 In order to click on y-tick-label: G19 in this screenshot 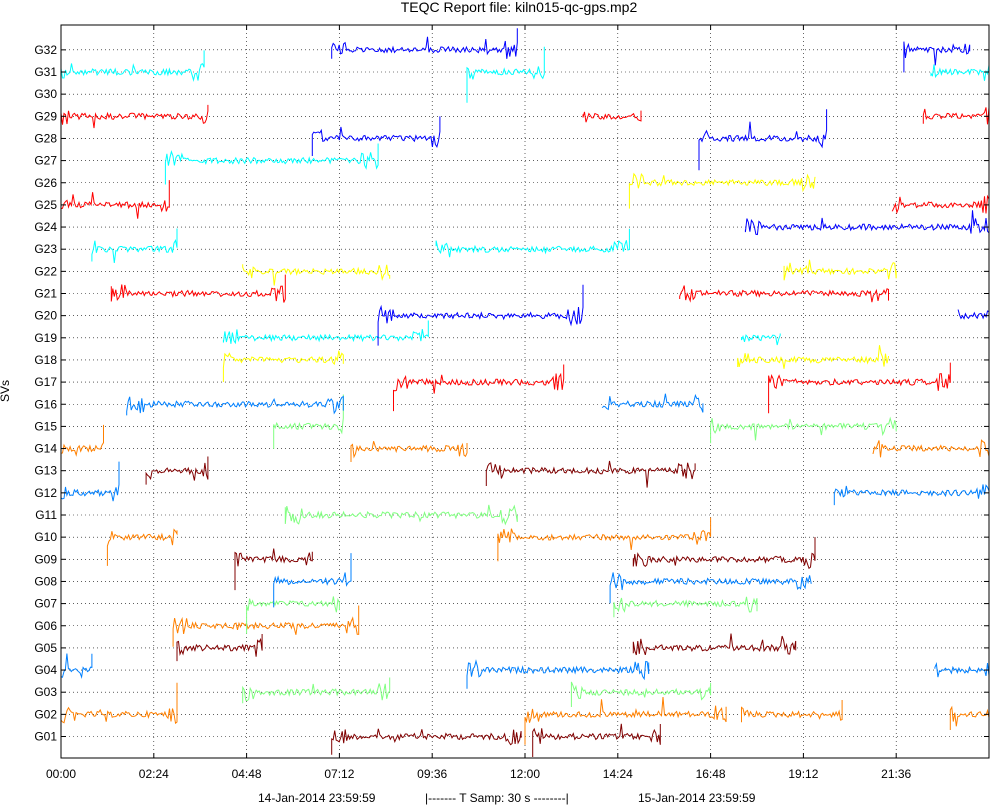, I will do `click(45, 338)`.